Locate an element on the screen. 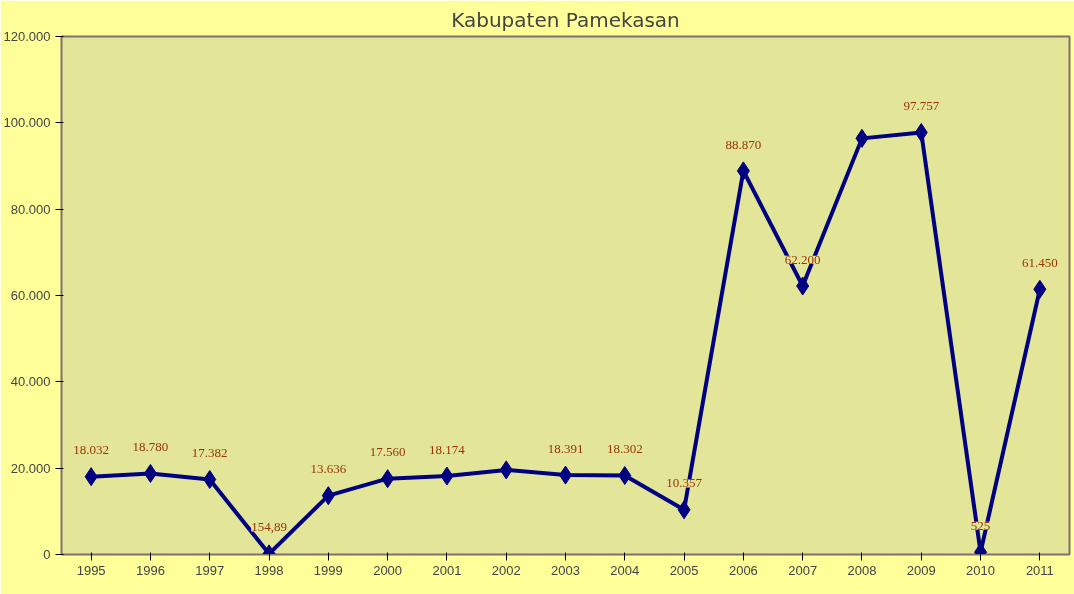 Image resolution: width=1074 pixels, height=594 pixels. data-label: 17.382 is located at coordinates (209, 453).